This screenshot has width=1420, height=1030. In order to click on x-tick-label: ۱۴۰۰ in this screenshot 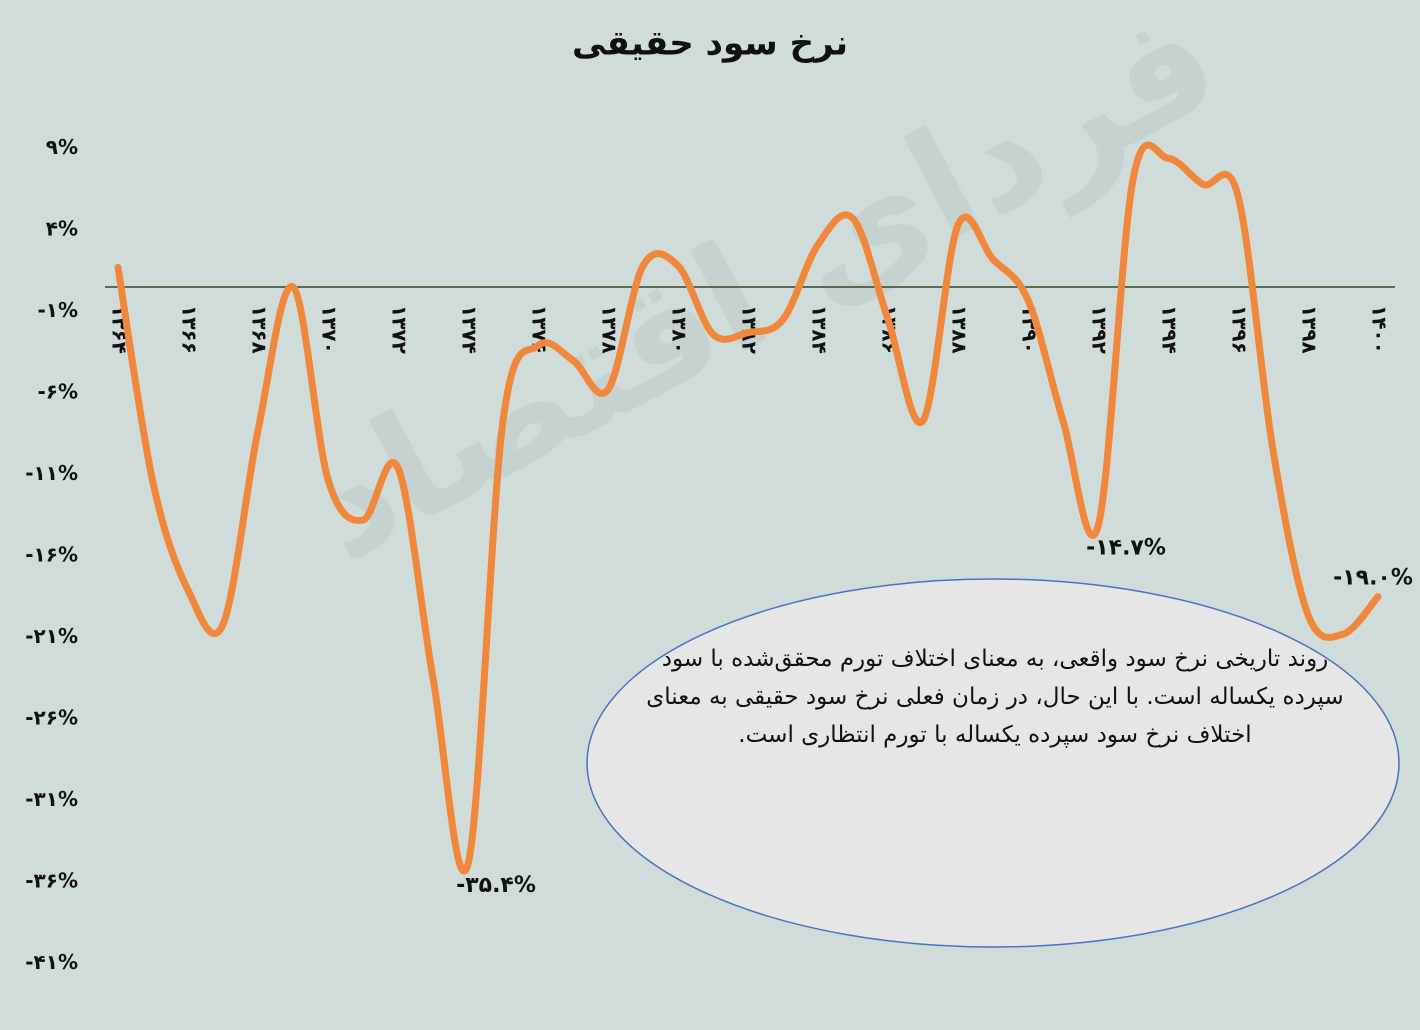, I will do `click(1380, 329)`.